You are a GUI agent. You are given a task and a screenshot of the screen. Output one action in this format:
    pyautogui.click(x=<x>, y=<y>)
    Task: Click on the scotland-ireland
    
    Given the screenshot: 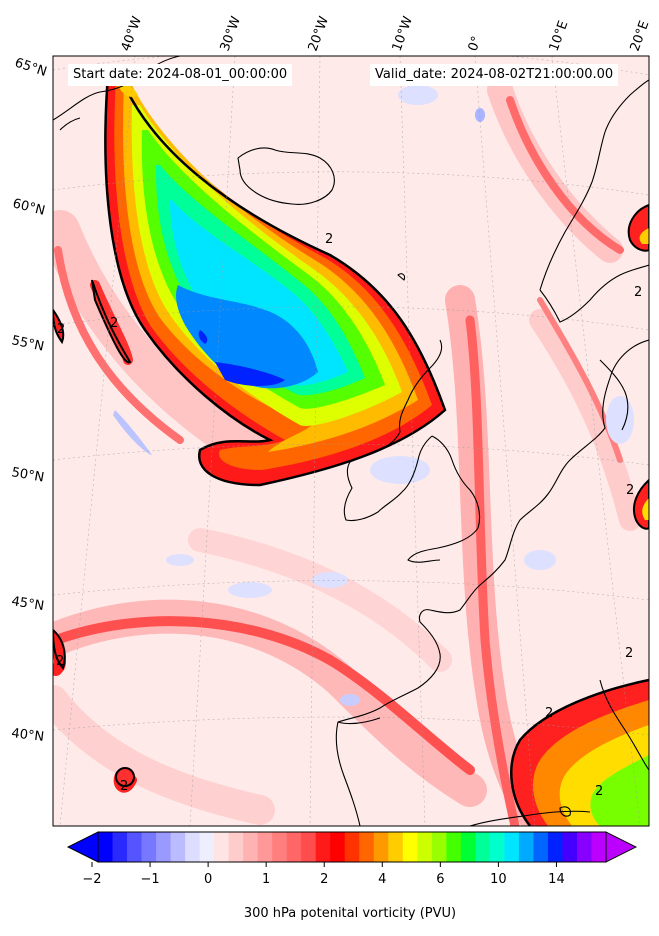 What is the action you would take?
    pyautogui.click(x=393, y=430)
    